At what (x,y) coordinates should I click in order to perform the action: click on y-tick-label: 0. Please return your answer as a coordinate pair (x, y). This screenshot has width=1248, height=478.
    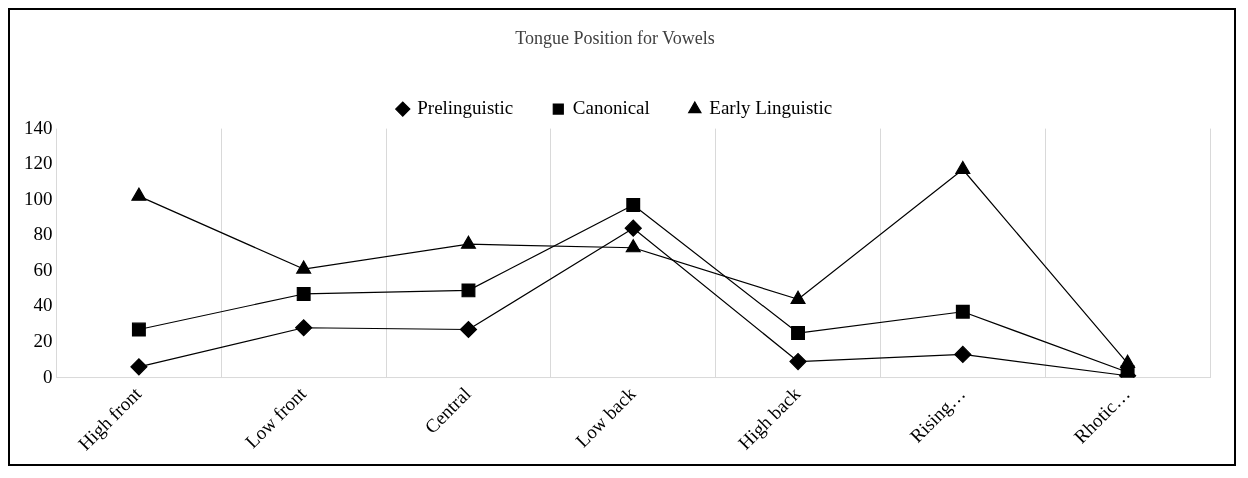
    Looking at the image, I should click on (48, 376).